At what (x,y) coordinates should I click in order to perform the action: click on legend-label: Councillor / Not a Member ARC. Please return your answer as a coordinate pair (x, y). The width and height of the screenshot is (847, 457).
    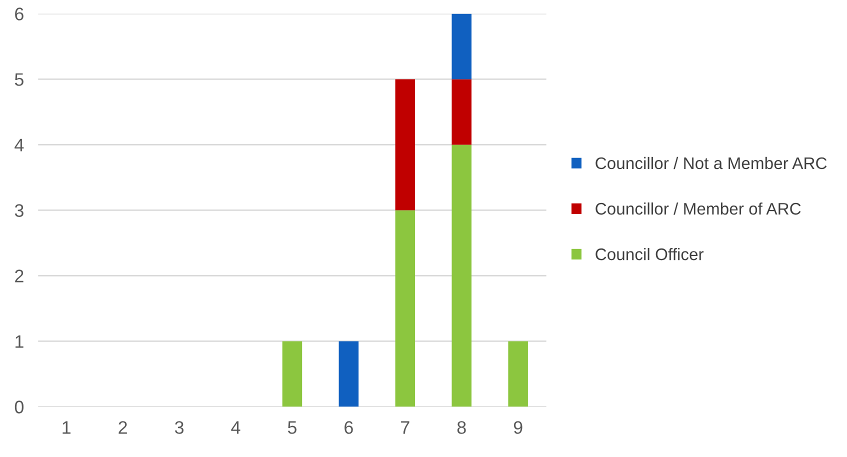
    Looking at the image, I should click on (711, 163).